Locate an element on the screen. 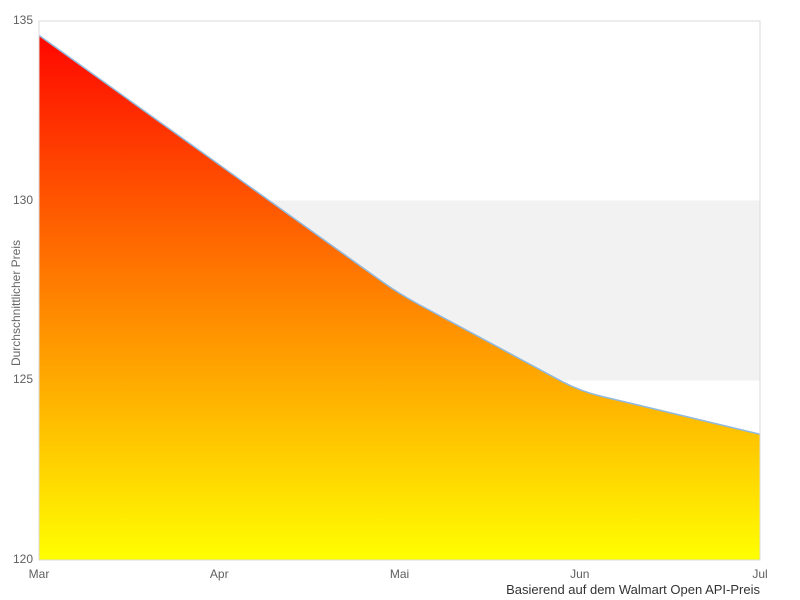 The height and width of the screenshot is (600, 800). x-tick-label: Jul is located at coordinates (760, 574).